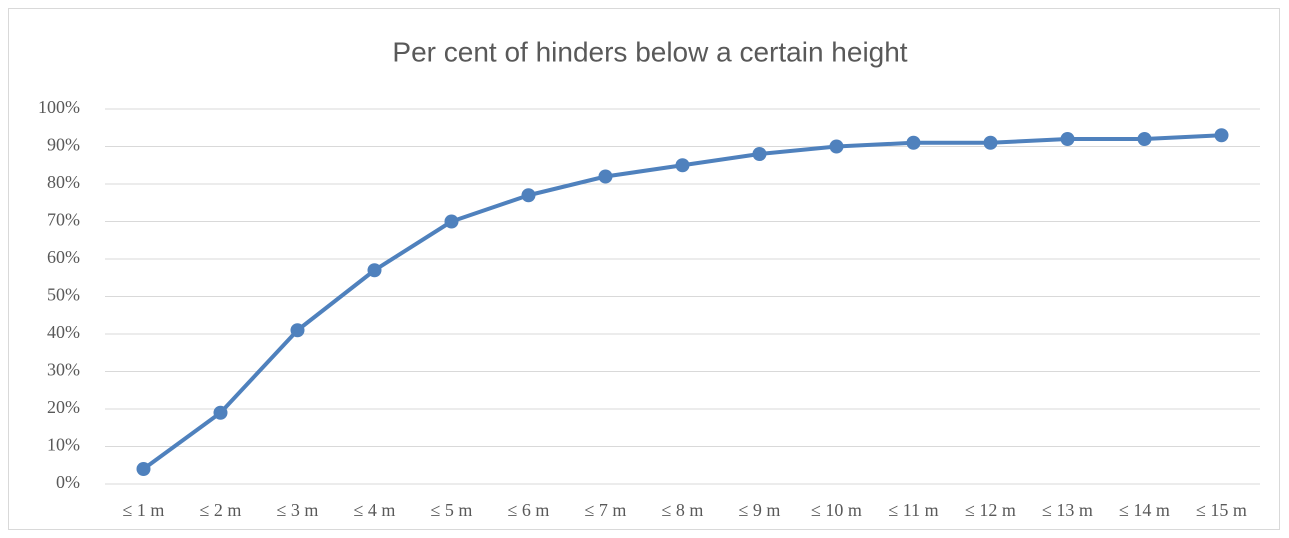  I want to click on x-tick-label: ≤ 3 m, so click(298, 510).